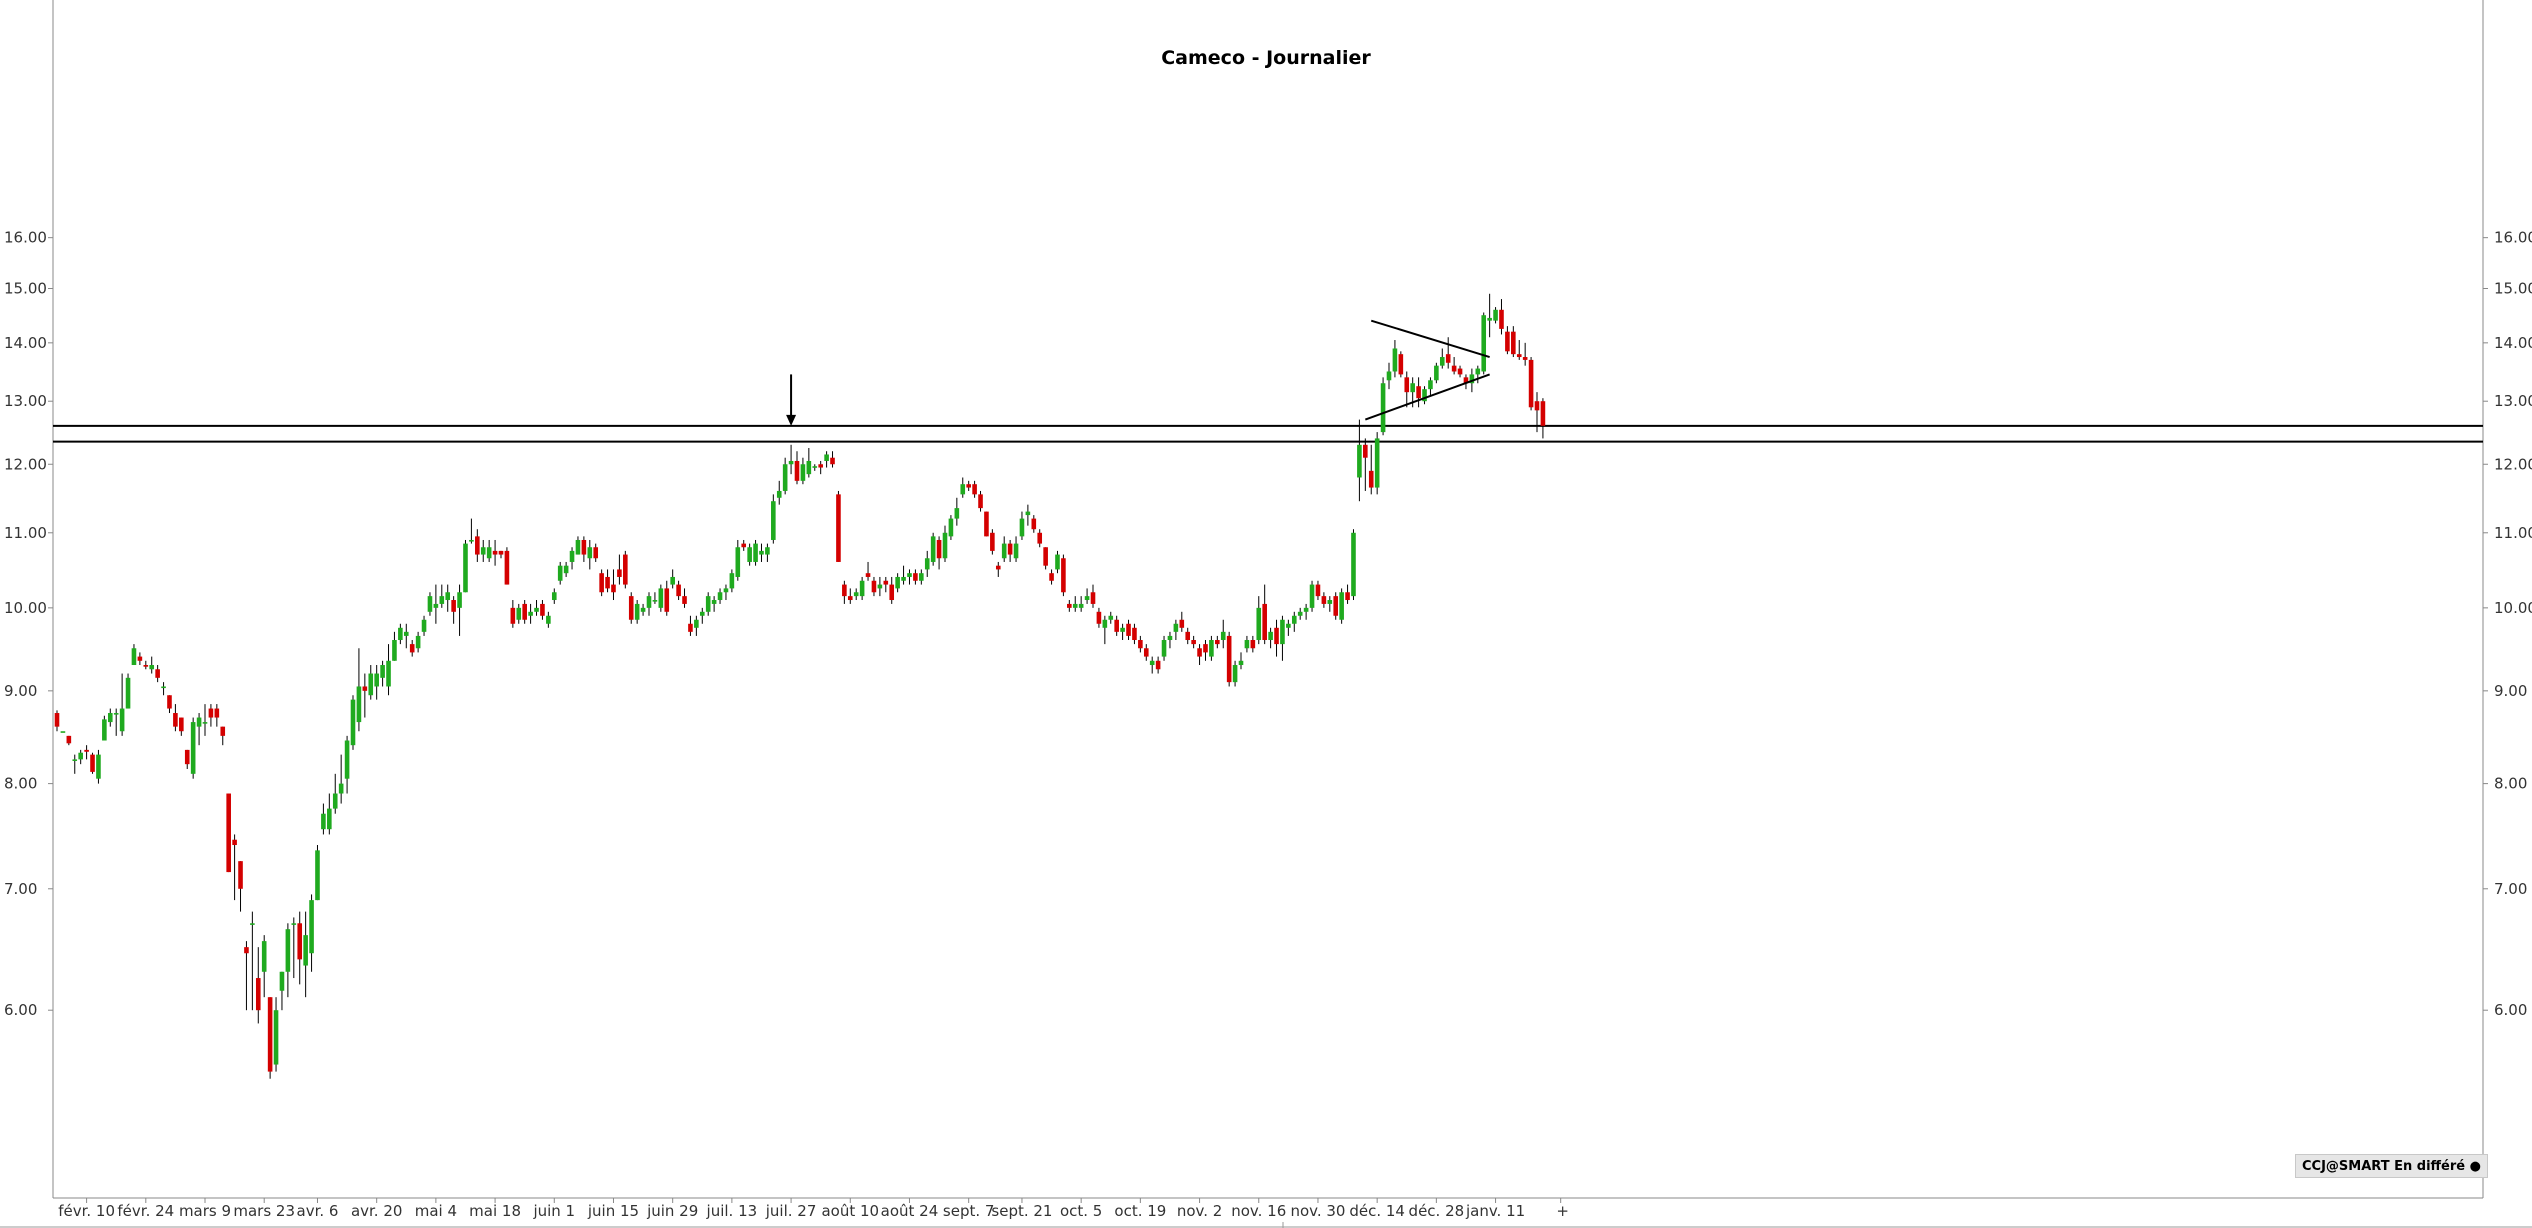 This screenshot has width=2532, height=1228. What do you see at coordinates (2384, 1166) in the screenshot?
I see `data-source-label: CCJ@SMART En différé` at bounding box center [2384, 1166].